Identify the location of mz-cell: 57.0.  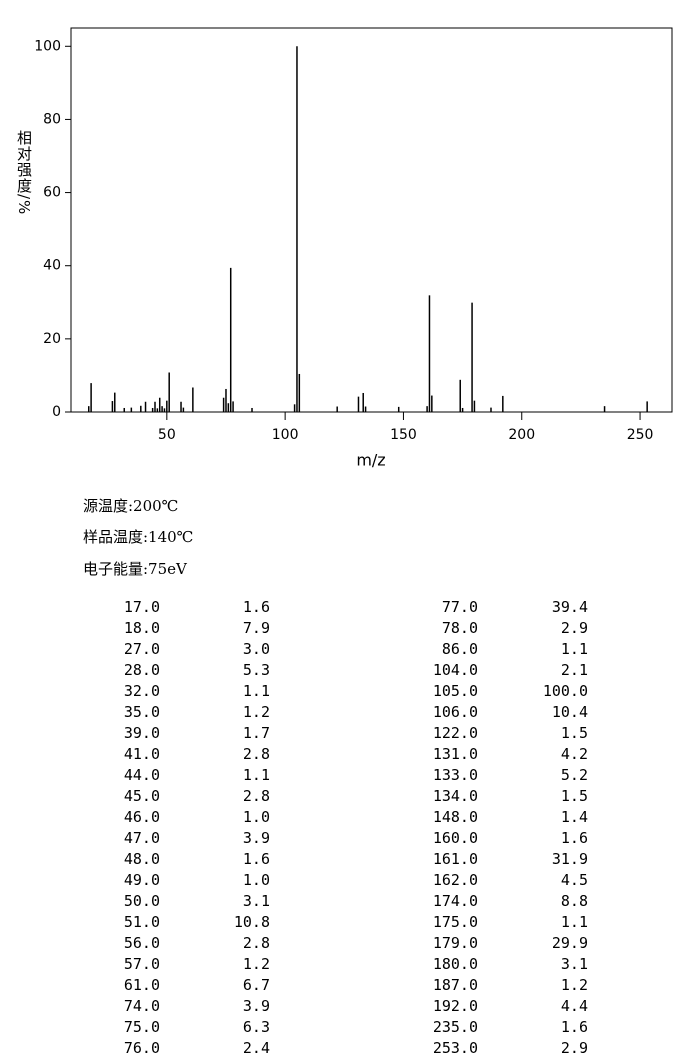
(141, 964).